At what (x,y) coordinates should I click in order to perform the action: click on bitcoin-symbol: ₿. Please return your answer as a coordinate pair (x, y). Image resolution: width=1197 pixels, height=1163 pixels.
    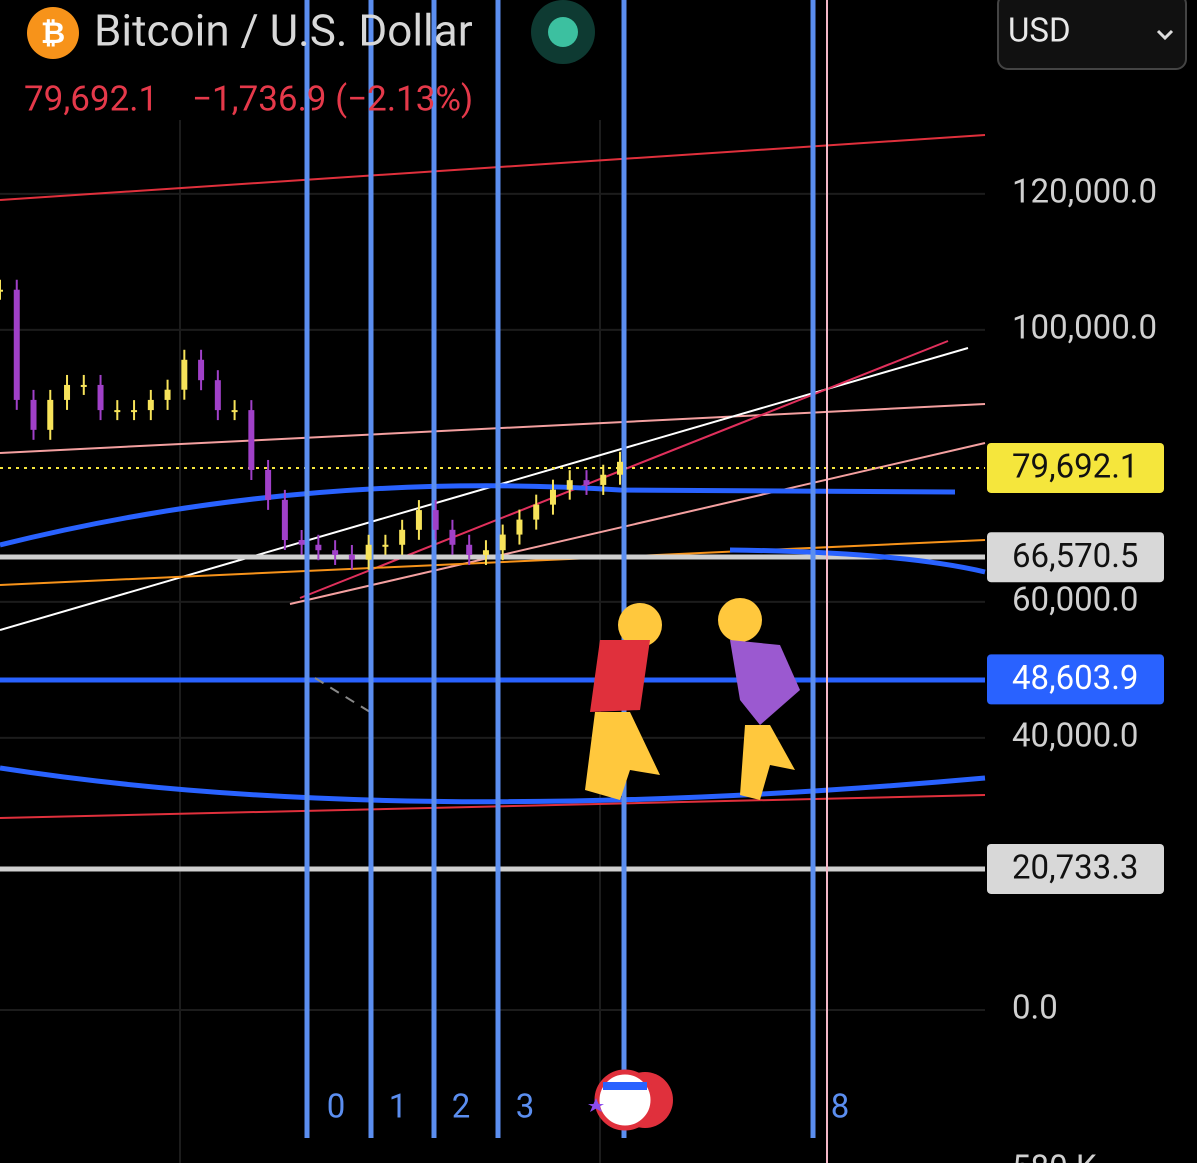
    Looking at the image, I should click on (53, 33).